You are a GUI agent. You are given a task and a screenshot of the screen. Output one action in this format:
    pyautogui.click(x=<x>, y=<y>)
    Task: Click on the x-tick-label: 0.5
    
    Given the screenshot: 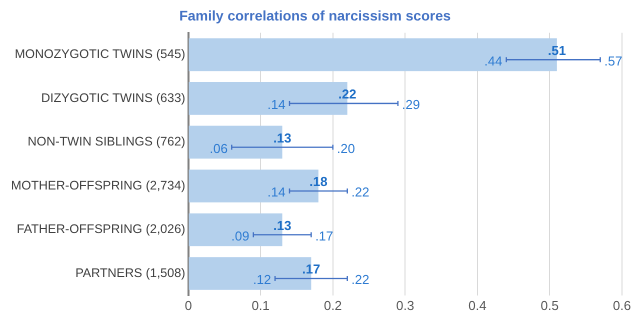 What is the action you would take?
    pyautogui.click(x=549, y=305)
    